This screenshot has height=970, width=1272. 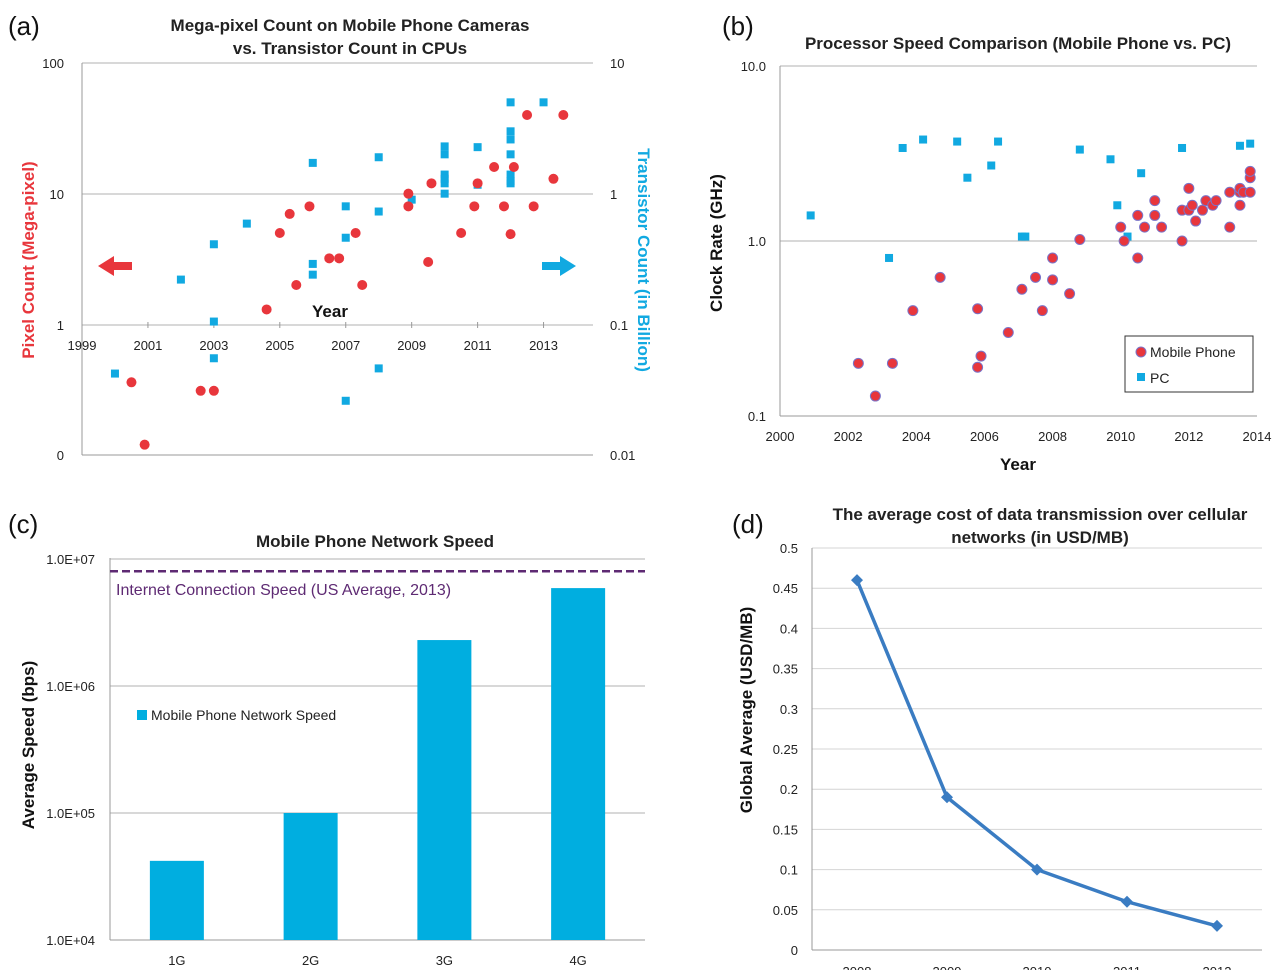 I want to click on legend-pc-label: PC, so click(x=1159, y=378).